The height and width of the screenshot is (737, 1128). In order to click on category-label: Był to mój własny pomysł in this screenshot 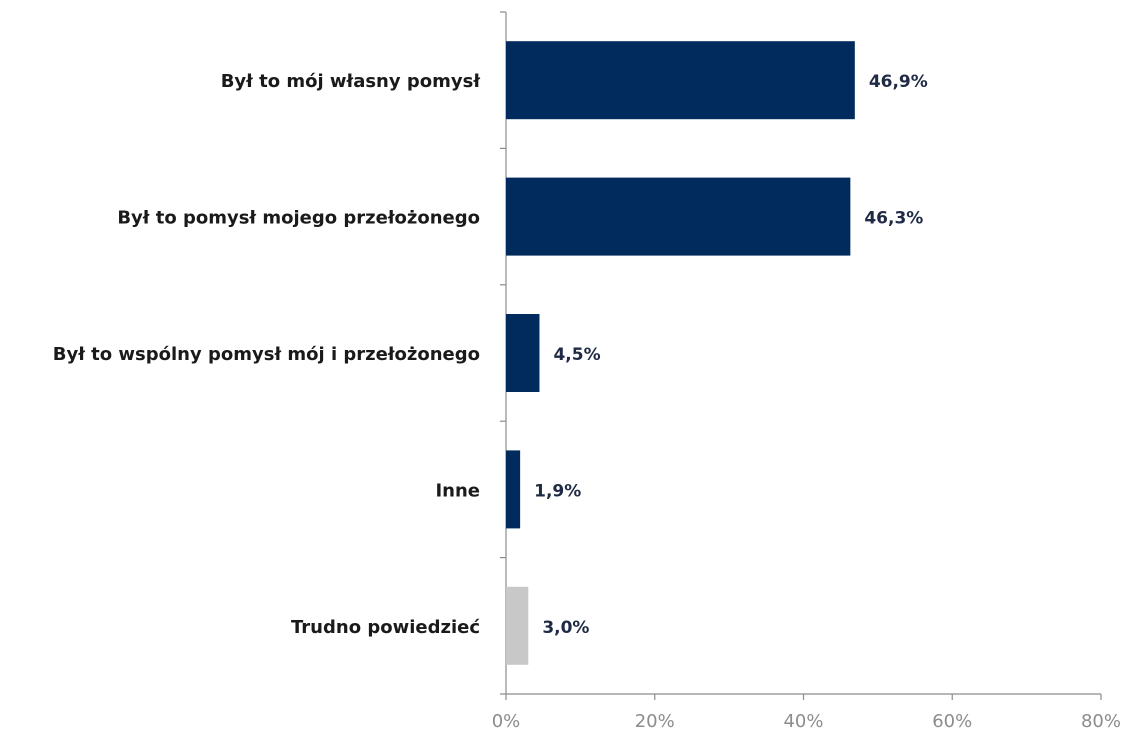, I will do `click(351, 81)`.